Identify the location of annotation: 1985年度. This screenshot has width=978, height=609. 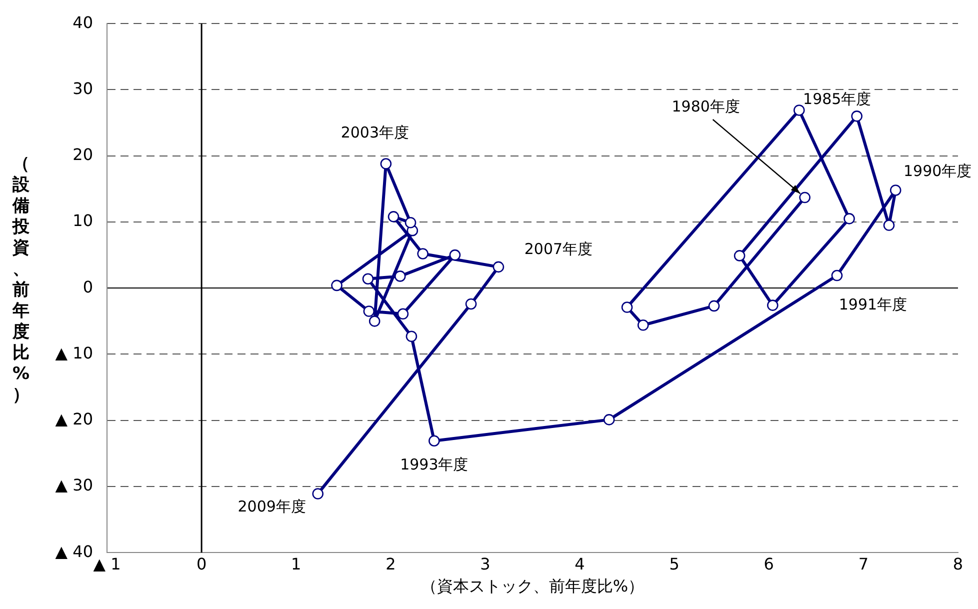
(837, 99).